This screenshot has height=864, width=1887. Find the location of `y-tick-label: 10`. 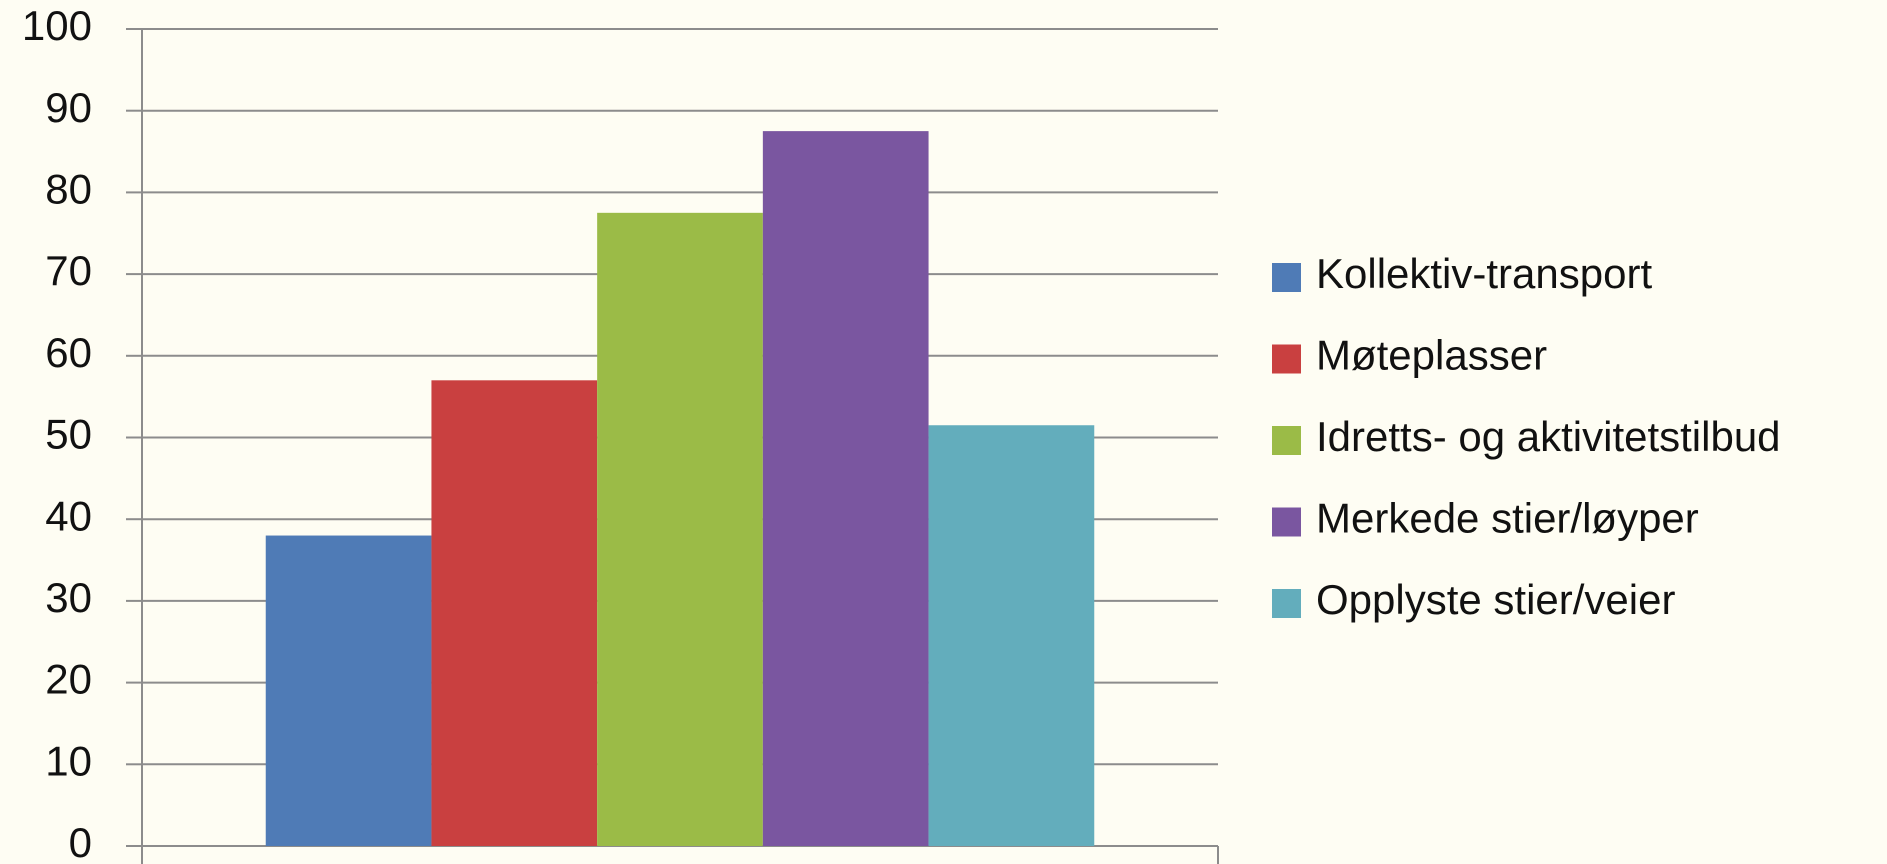

y-tick-label: 10 is located at coordinates (68, 760).